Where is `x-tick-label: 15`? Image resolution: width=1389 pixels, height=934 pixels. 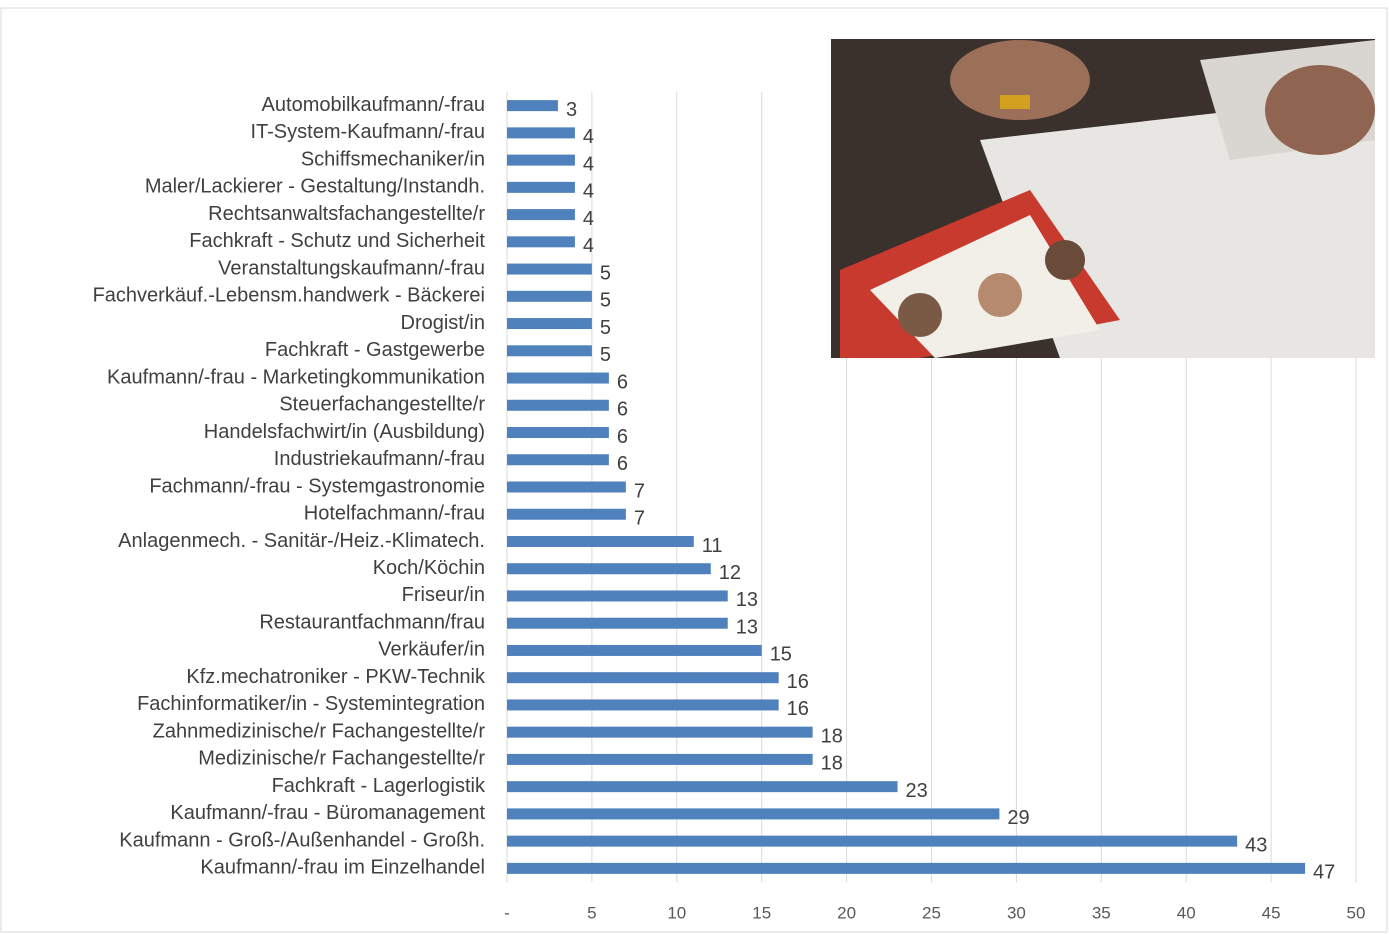 x-tick-label: 15 is located at coordinates (761, 912).